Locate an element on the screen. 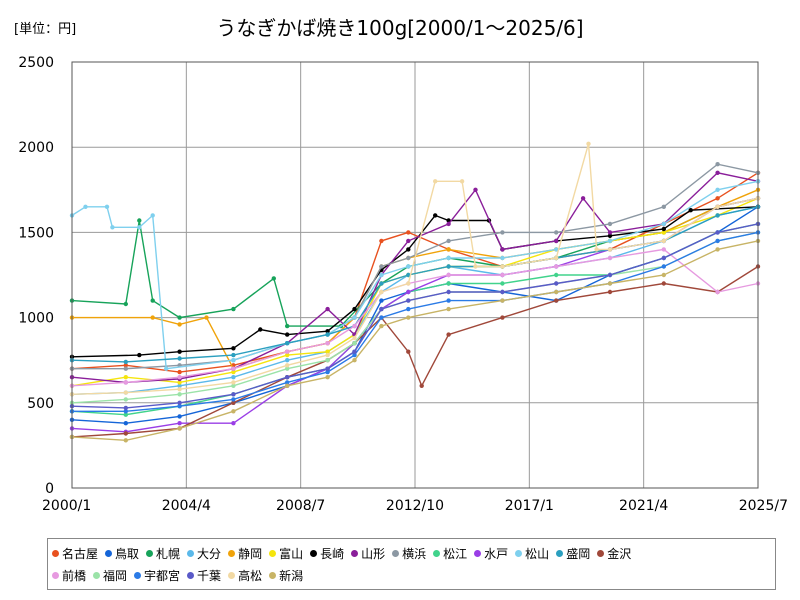 This screenshot has width=800, height=600. legend-item: 金沢 is located at coordinates (614, 553).